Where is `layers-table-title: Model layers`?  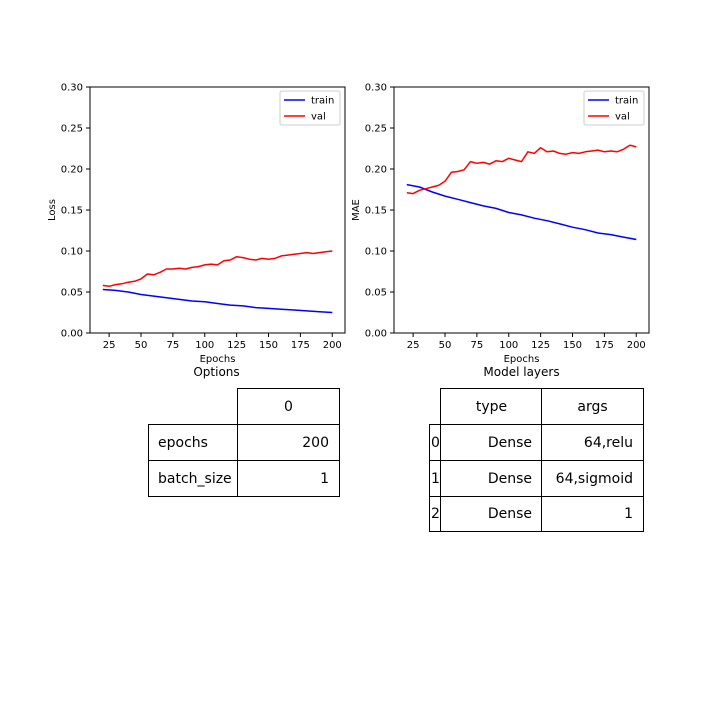 layers-table-title: Model layers is located at coordinates (521, 372).